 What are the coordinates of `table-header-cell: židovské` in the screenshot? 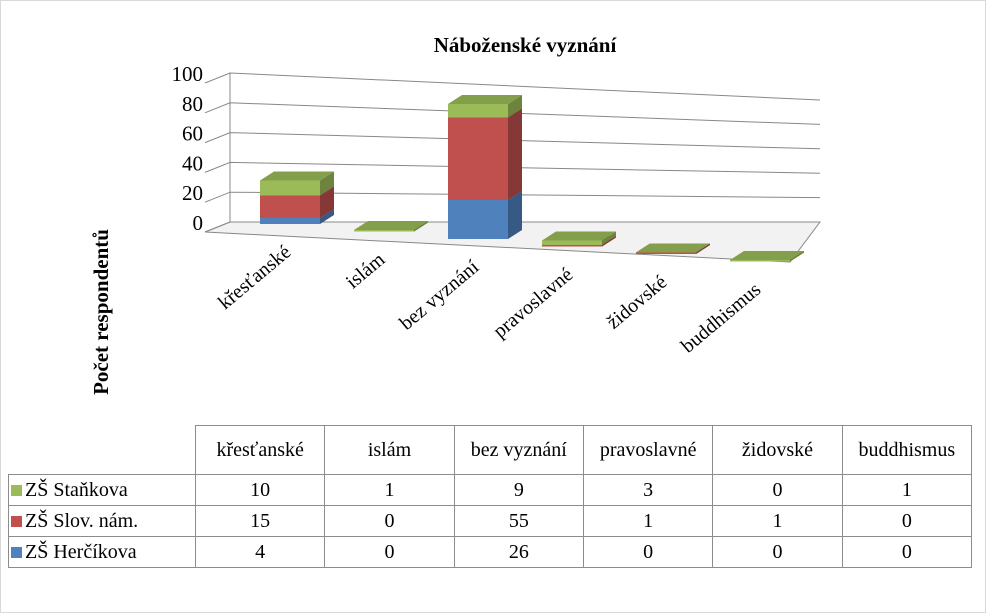 It's located at (777, 450).